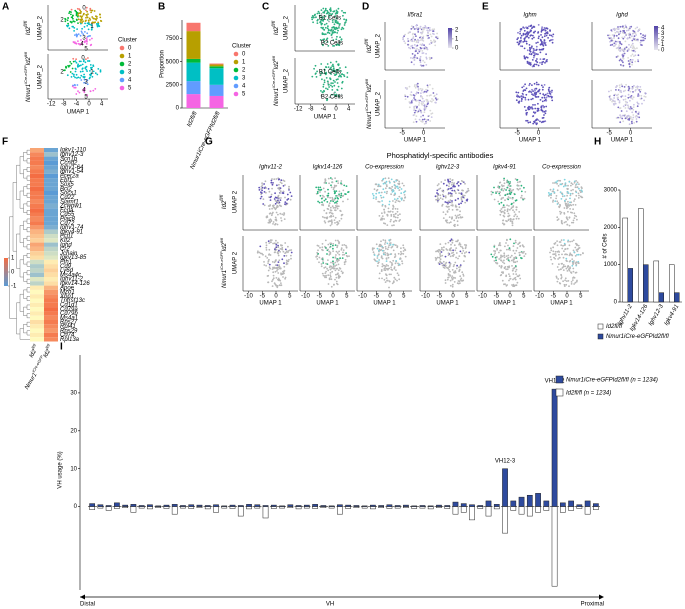 This screenshot has width=685, height=609. What do you see at coordinates (402, 134) in the screenshot?
I see `x-tick-label: -5` at bounding box center [402, 134].